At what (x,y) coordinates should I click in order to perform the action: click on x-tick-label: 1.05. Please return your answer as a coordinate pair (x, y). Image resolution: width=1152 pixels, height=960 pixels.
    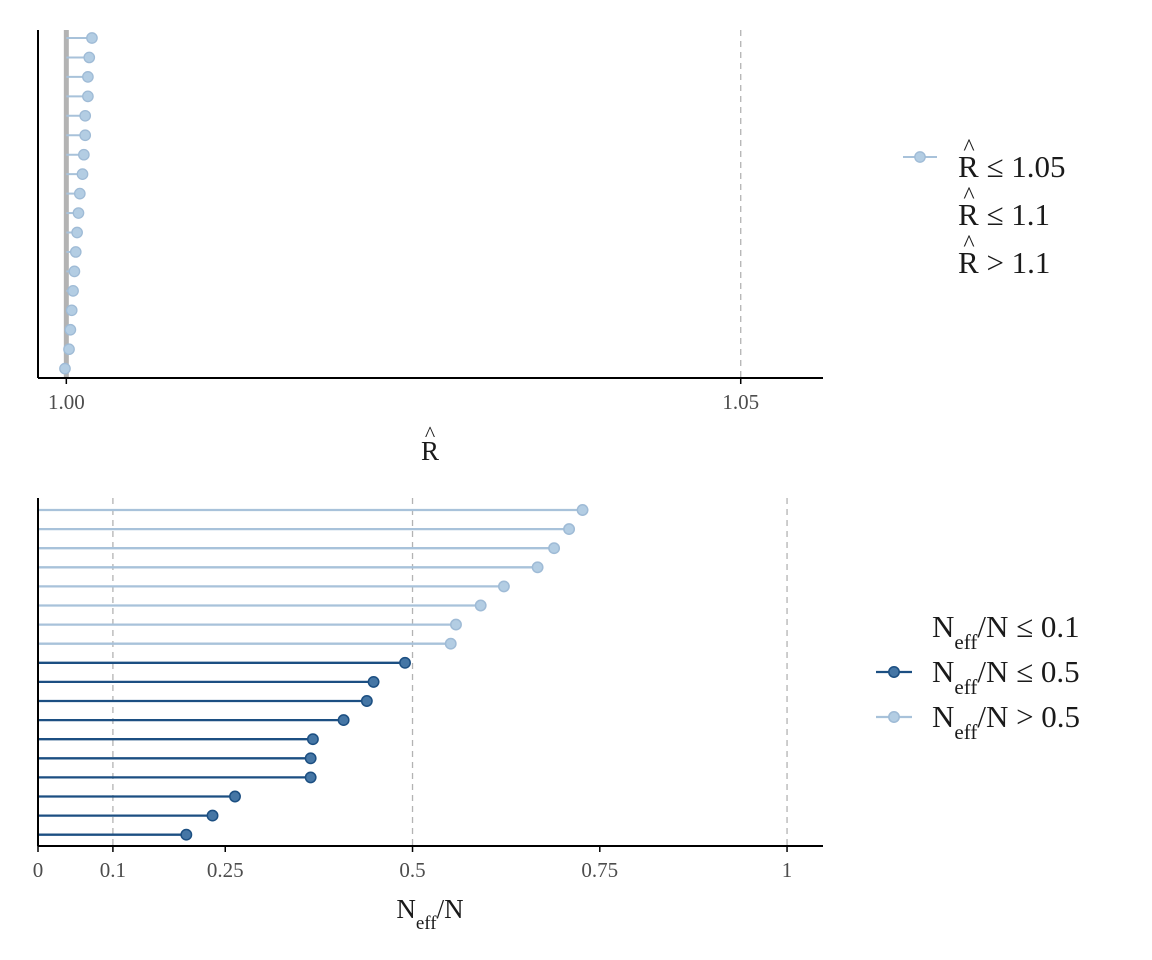
    Looking at the image, I should click on (740, 402).